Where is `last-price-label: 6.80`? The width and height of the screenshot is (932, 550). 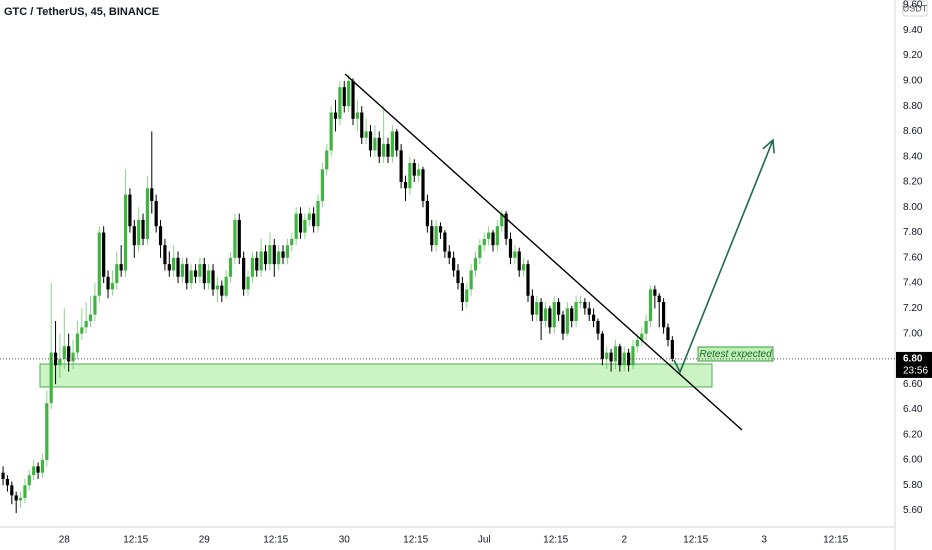 last-price-label: 6.80 is located at coordinates (913, 359).